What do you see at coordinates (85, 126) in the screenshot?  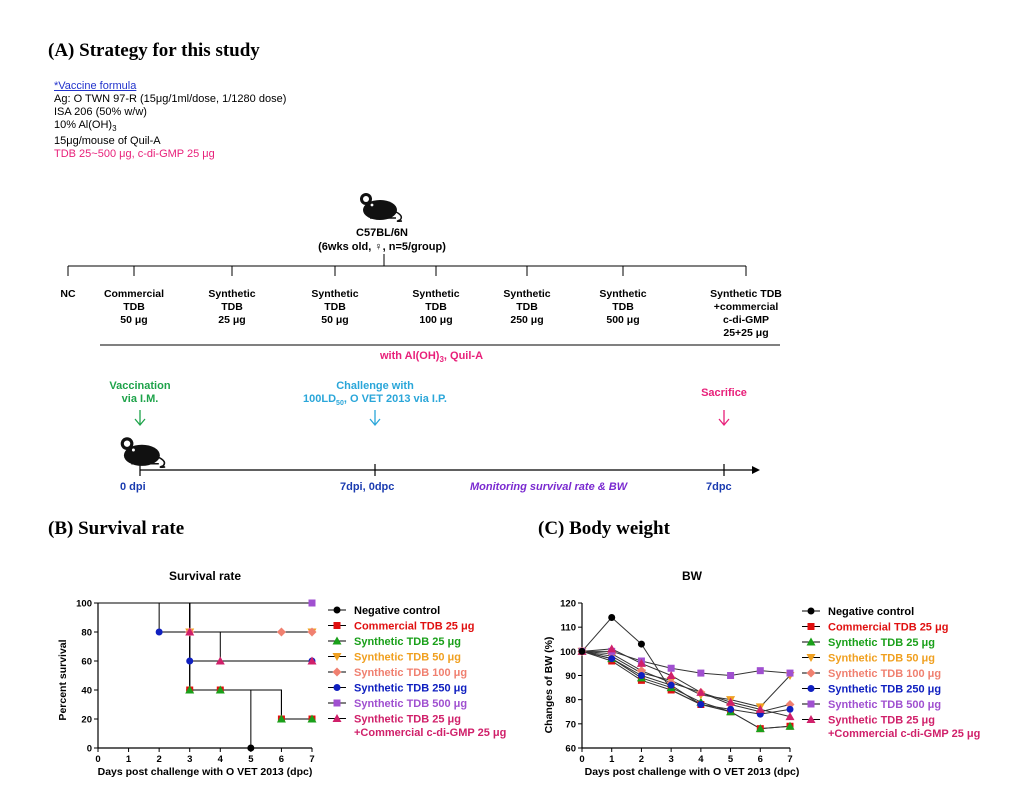 I see `formula-line: 10% Al(OH)3` at bounding box center [85, 126].